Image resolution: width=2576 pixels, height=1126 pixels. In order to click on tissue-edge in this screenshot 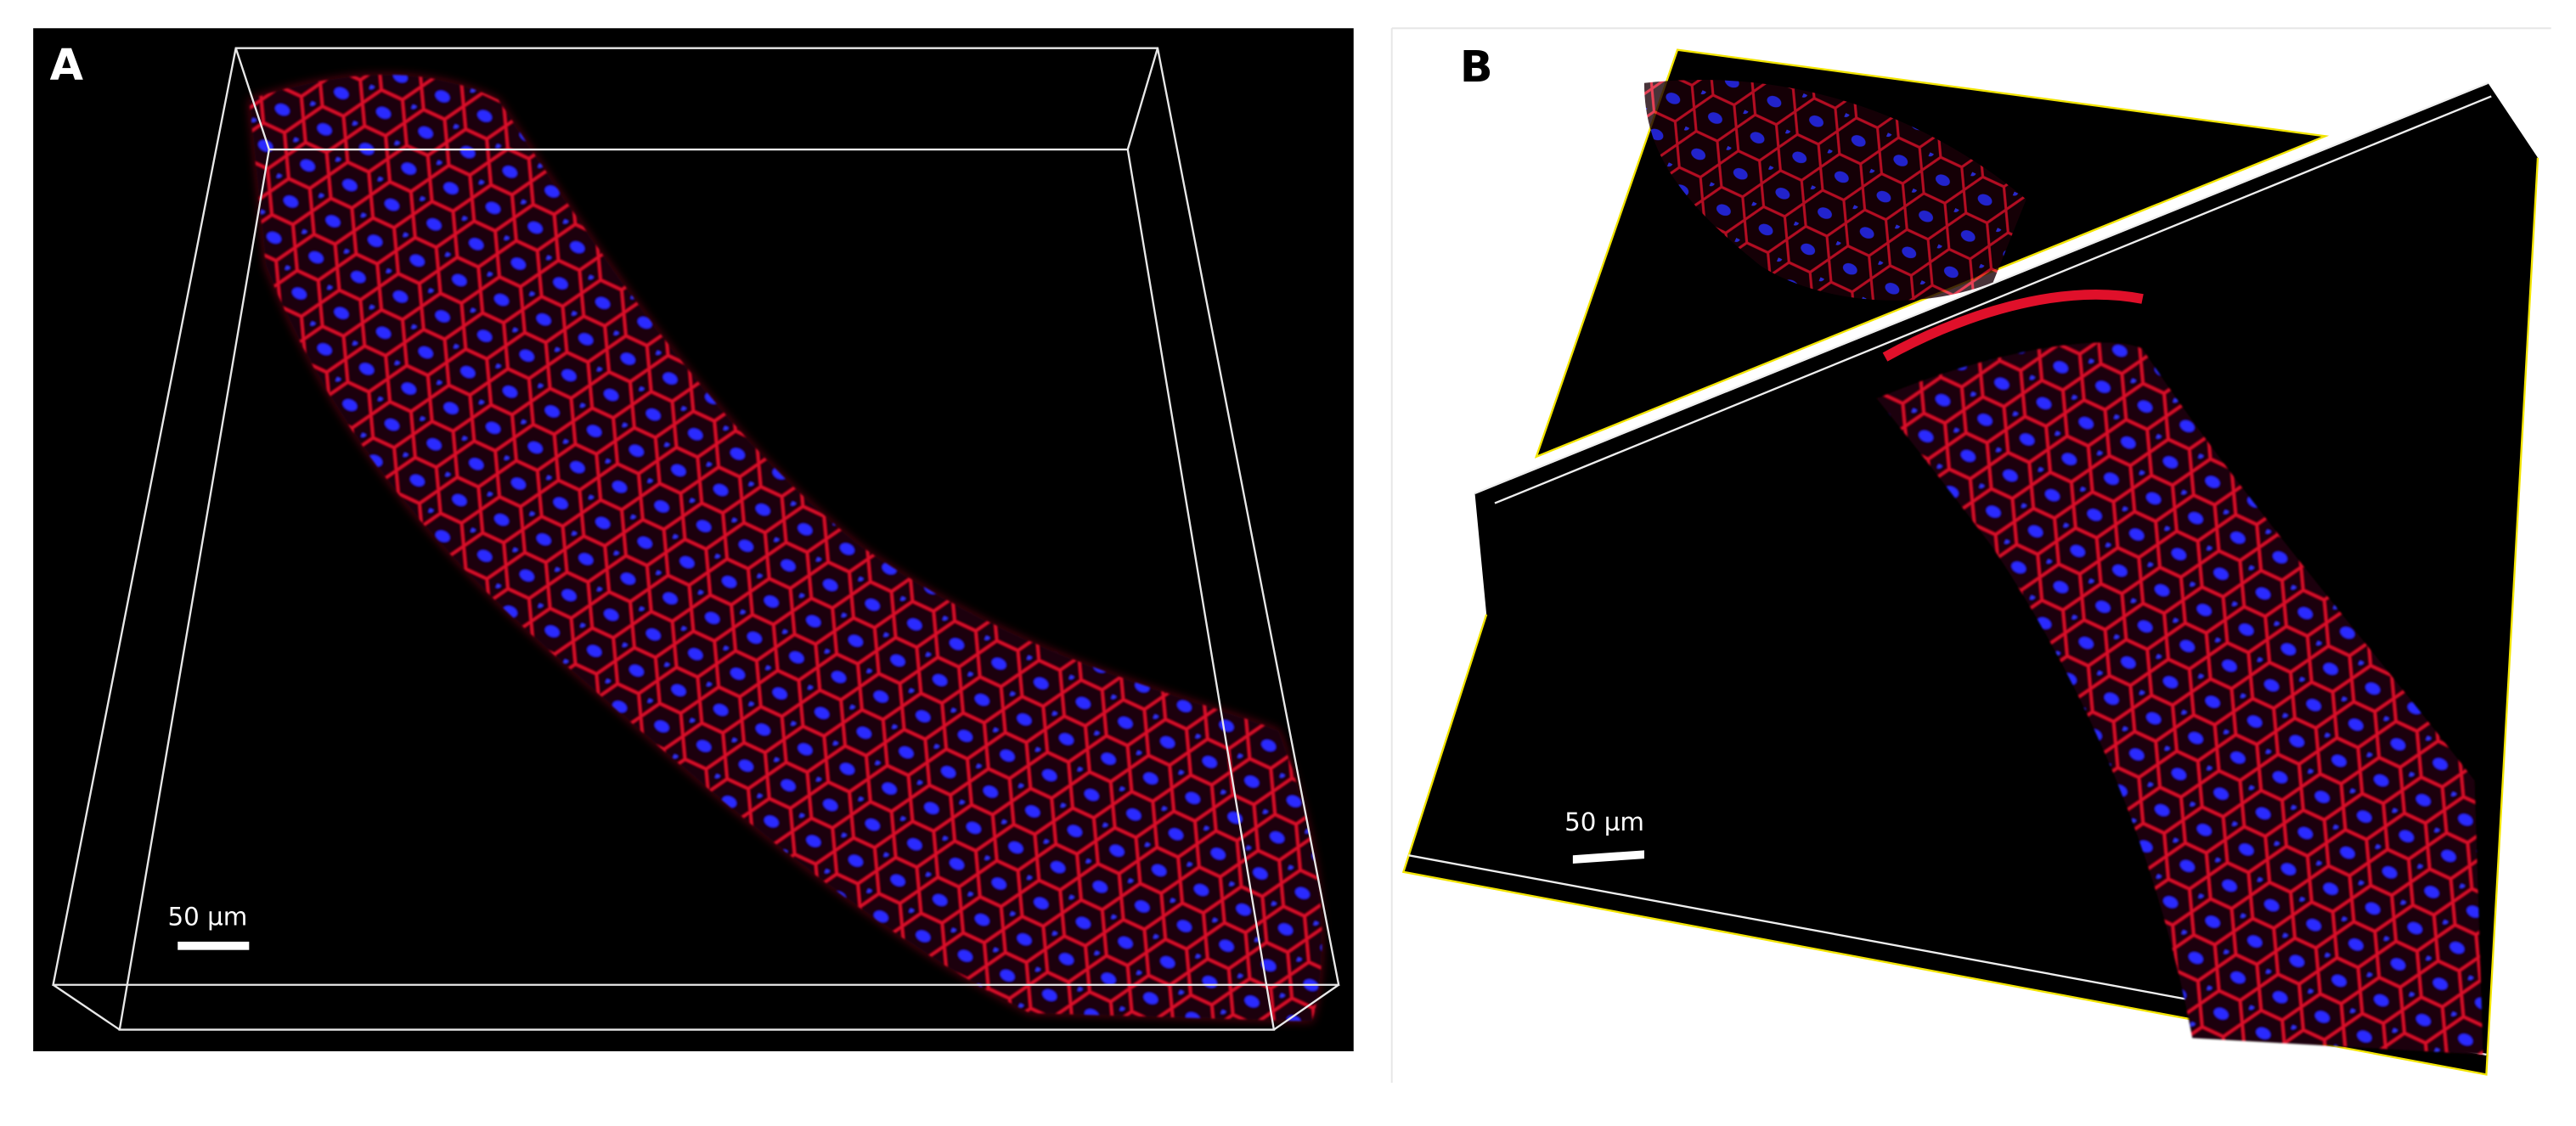, I will do `click(2013, 326)`.